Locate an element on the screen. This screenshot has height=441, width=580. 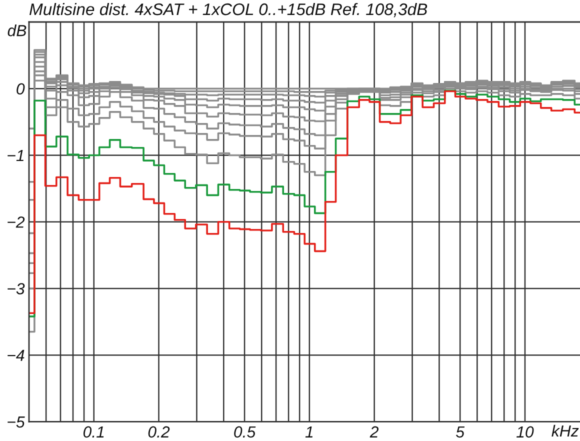
y-tick-label: −4 is located at coordinates (16, 355).